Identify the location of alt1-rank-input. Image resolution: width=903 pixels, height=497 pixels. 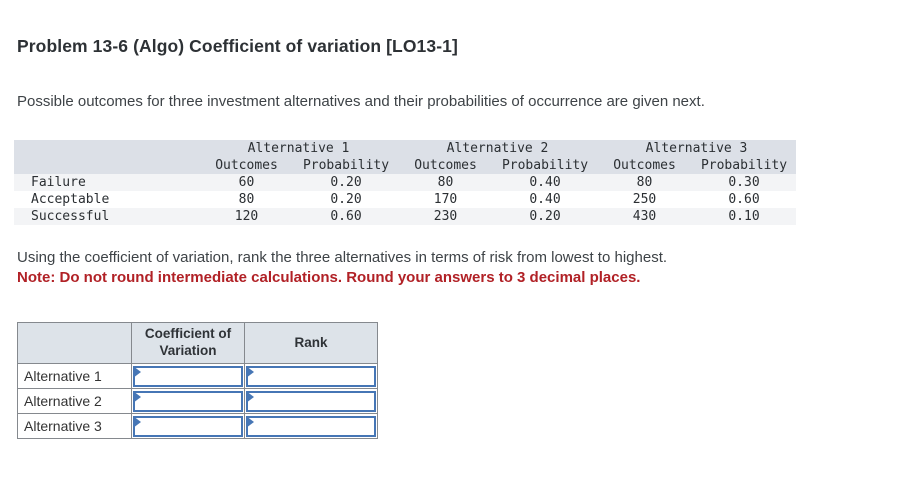
(311, 376).